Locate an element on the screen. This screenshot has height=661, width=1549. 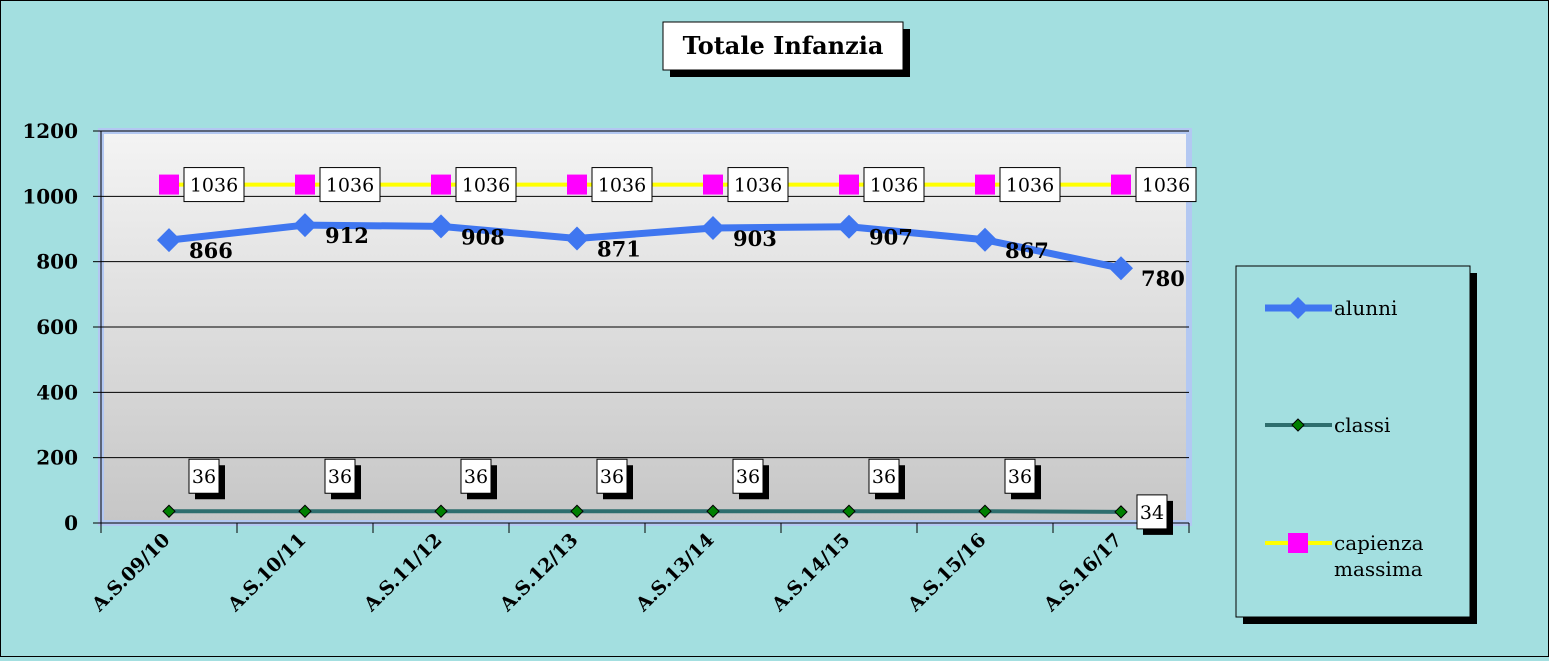
data-label-alunni: 908 is located at coordinates (483, 236).